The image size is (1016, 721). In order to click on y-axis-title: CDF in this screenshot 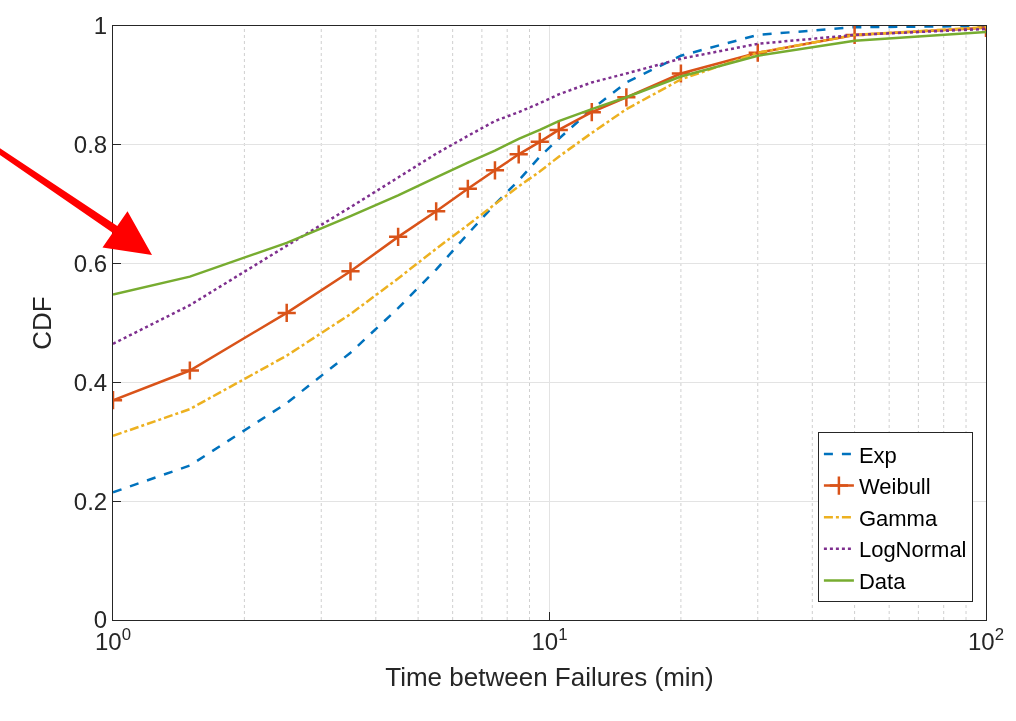, I will do `click(42, 323)`.